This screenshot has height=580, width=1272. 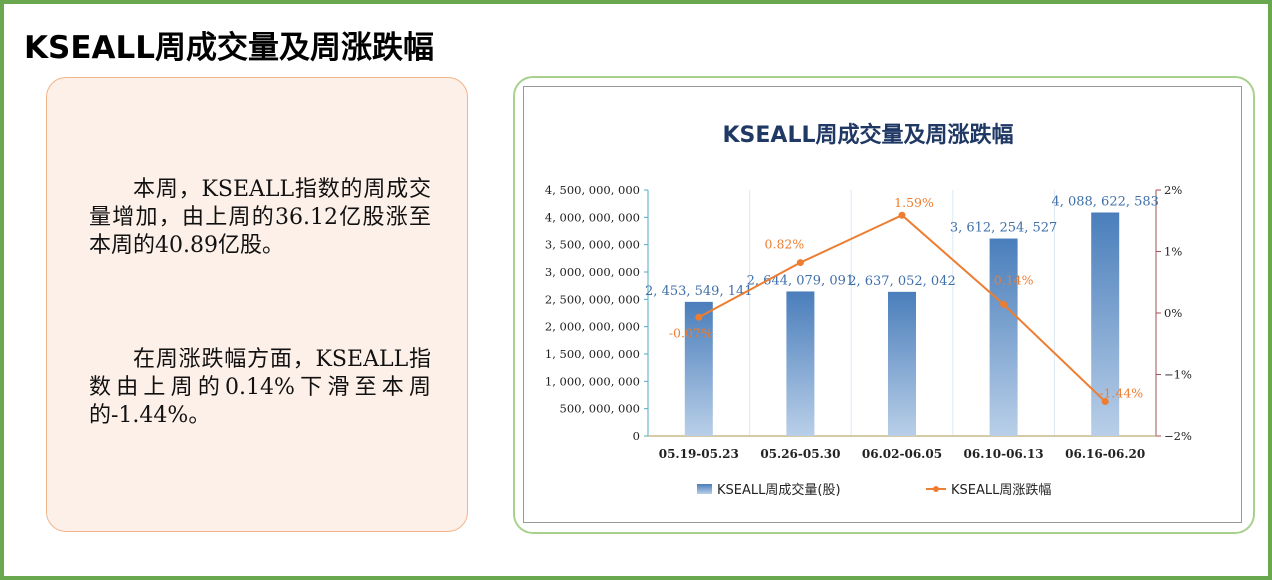 I want to click on x-axis-tick-label: 05.19-05.23, so click(x=699, y=454).